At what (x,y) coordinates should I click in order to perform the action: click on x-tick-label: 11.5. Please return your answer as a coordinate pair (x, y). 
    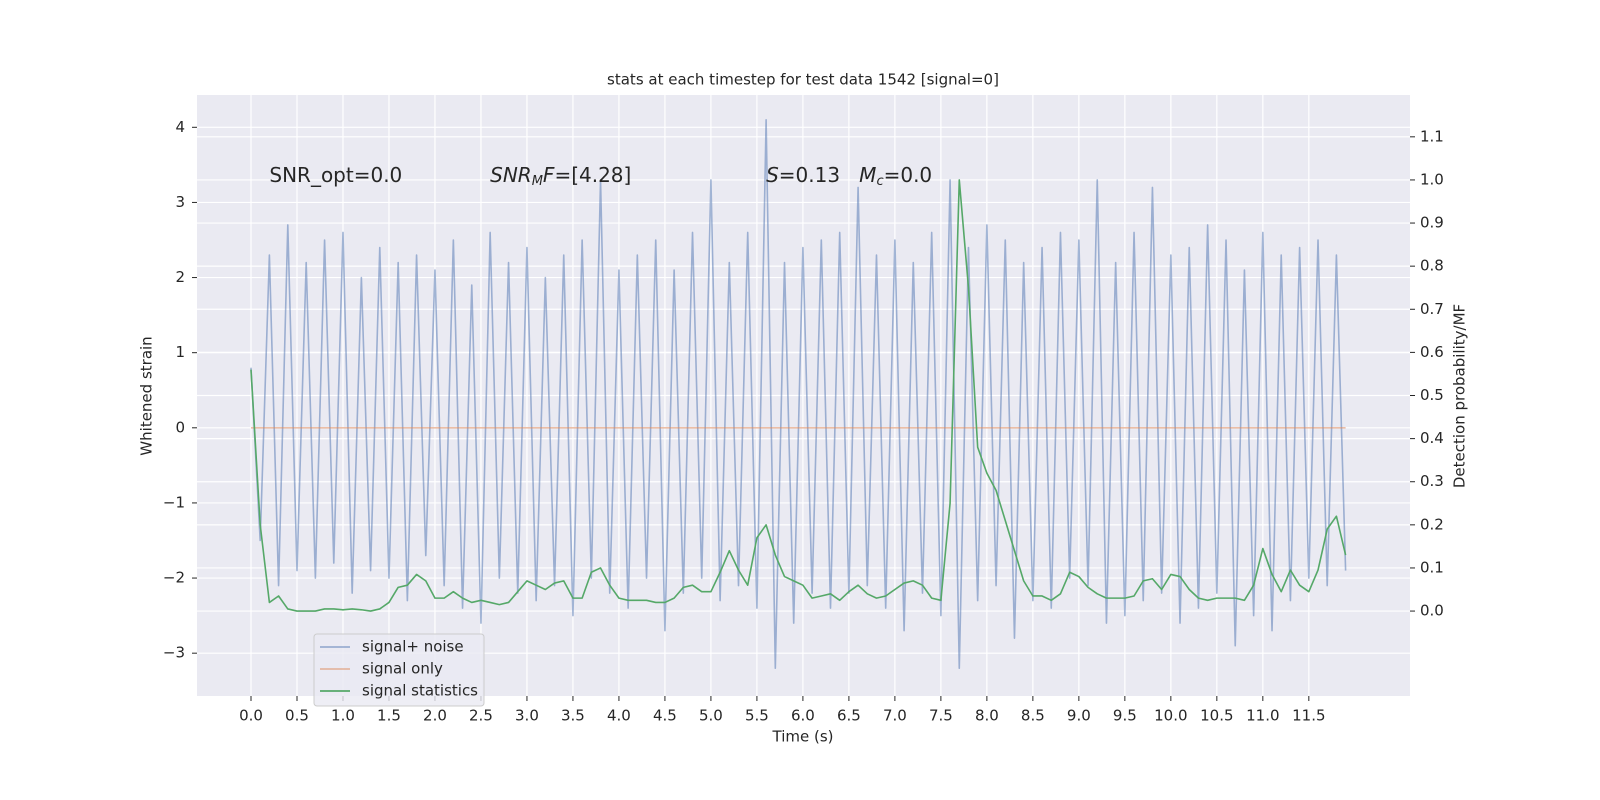
    Looking at the image, I should click on (1308, 716).